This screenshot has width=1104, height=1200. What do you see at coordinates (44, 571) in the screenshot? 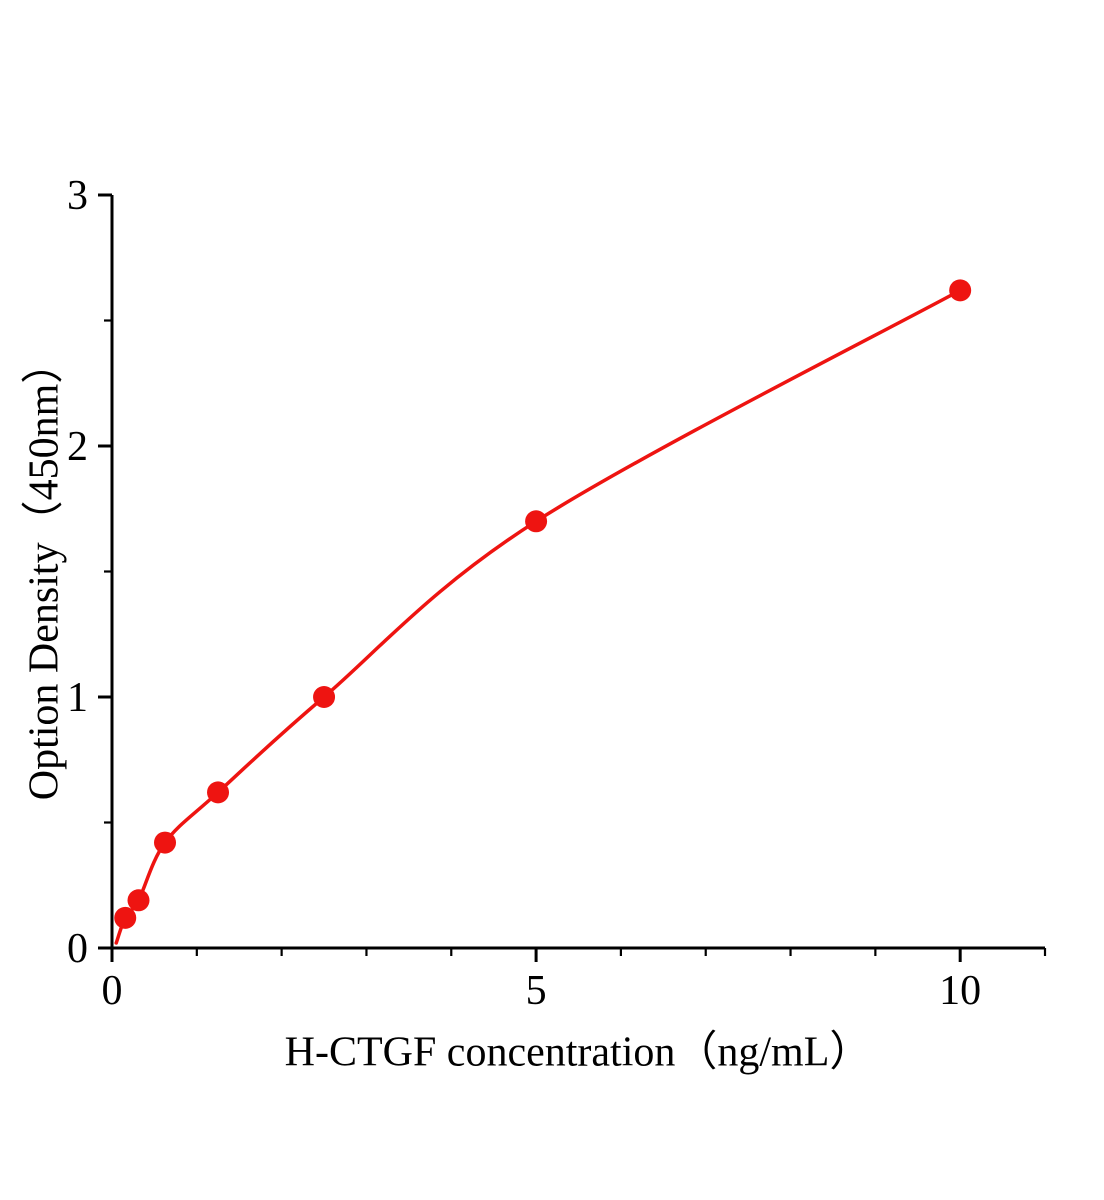
I see `y-axis-title: Option Density（450nm）` at bounding box center [44, 571].